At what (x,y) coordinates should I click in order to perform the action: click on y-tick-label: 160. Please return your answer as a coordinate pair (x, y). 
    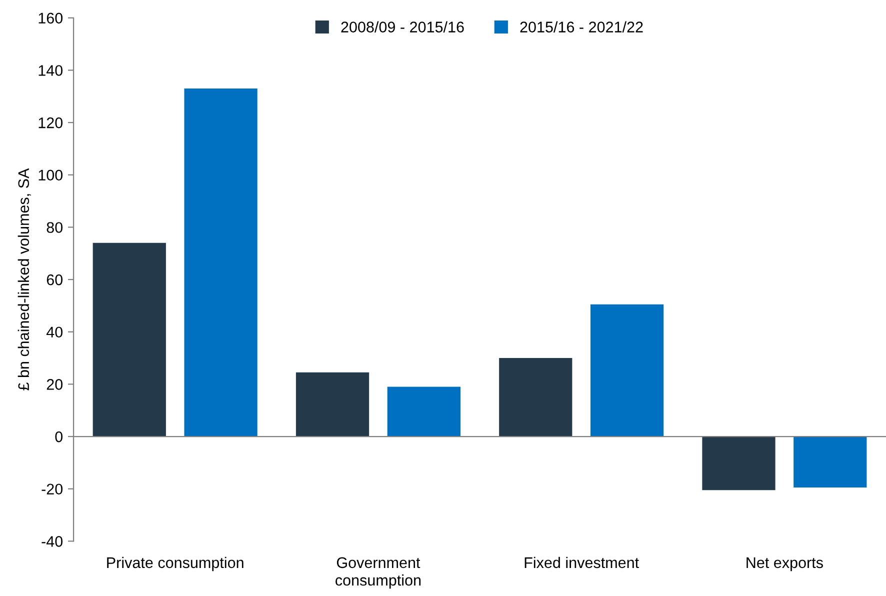
    Looking at the image, I should click on (50, 18).